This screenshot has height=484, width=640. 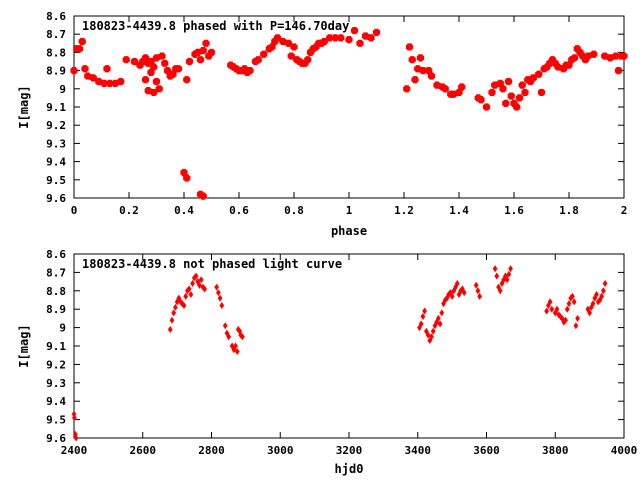 What do you see at coordinates (62, 328) in the screenshot?
I see `y-tick-label: 9` at bounding box center [62, 328].